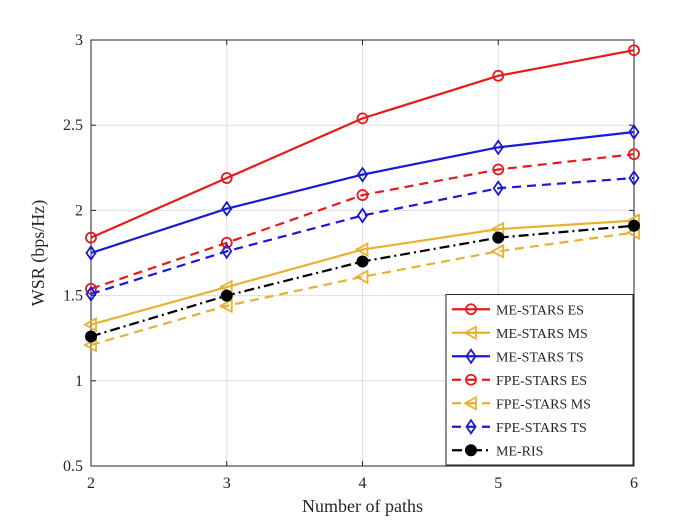 This screenshot has height=525, width=700. Describe the element at coordinates (227, 483) in the screenshot. I see `x-tick-label: 3` at that location.